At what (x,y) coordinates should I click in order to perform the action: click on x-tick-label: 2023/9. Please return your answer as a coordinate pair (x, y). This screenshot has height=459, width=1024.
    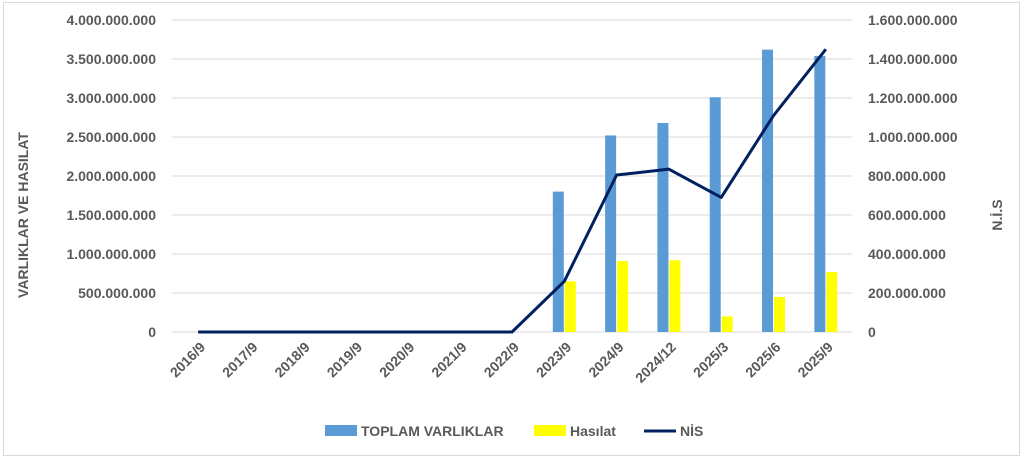
    Looking at the image, I should click on (554, 360).